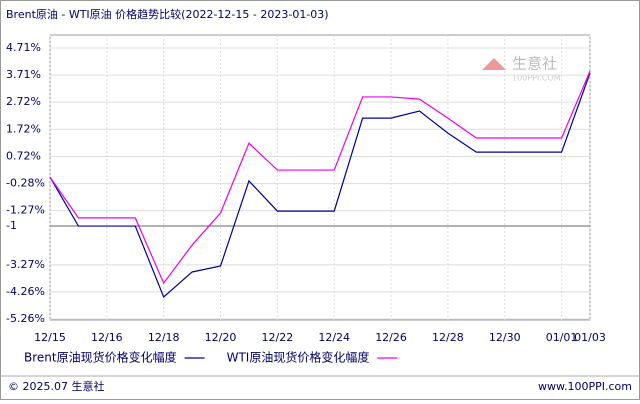 Image resolution: width=640 pixels, height=404 pixels. What do you see at coordinates (100, 357) in the screenshot?
I see `legend-label: Brent原油现货价格变化幅度` at bounding box center [100, 357].